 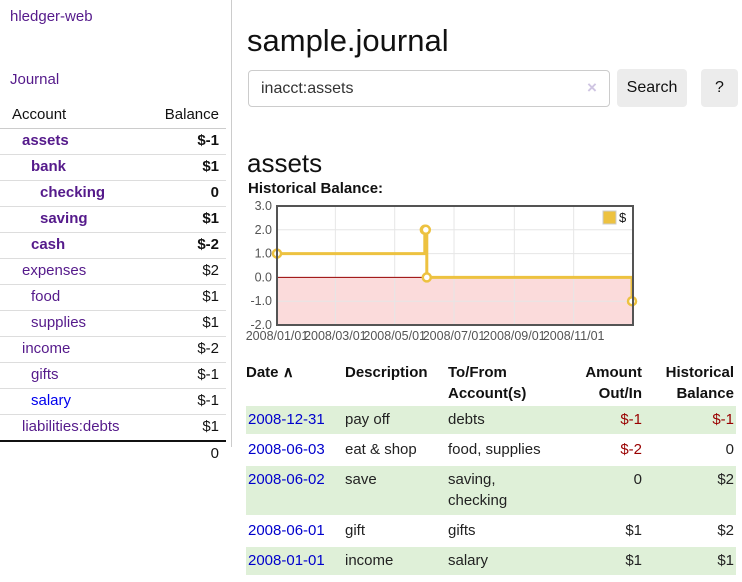 What do you see at coordinates (113, 219) in the screenshot?
I see `account-row: saving $1` at bounding box center [113, 219].